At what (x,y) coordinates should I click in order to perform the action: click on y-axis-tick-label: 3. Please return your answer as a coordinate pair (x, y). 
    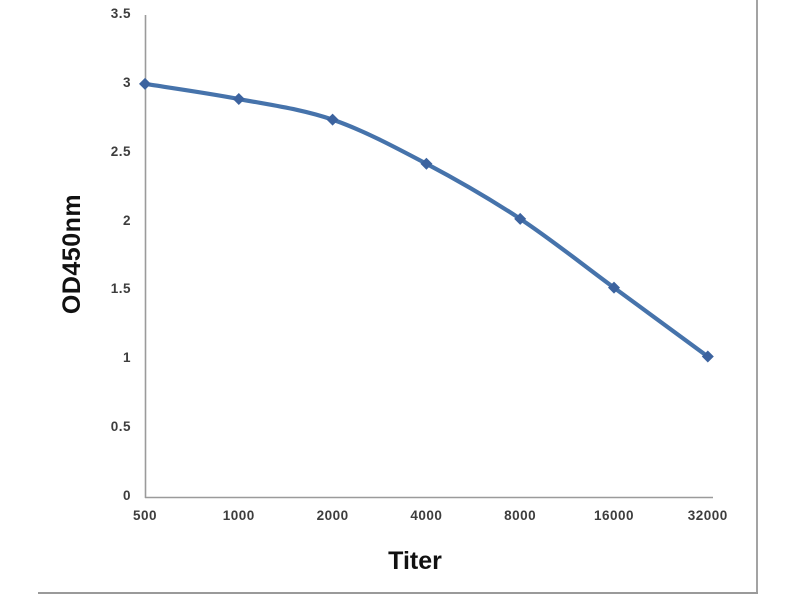
    Looking at the image, I should click on (126, 82).